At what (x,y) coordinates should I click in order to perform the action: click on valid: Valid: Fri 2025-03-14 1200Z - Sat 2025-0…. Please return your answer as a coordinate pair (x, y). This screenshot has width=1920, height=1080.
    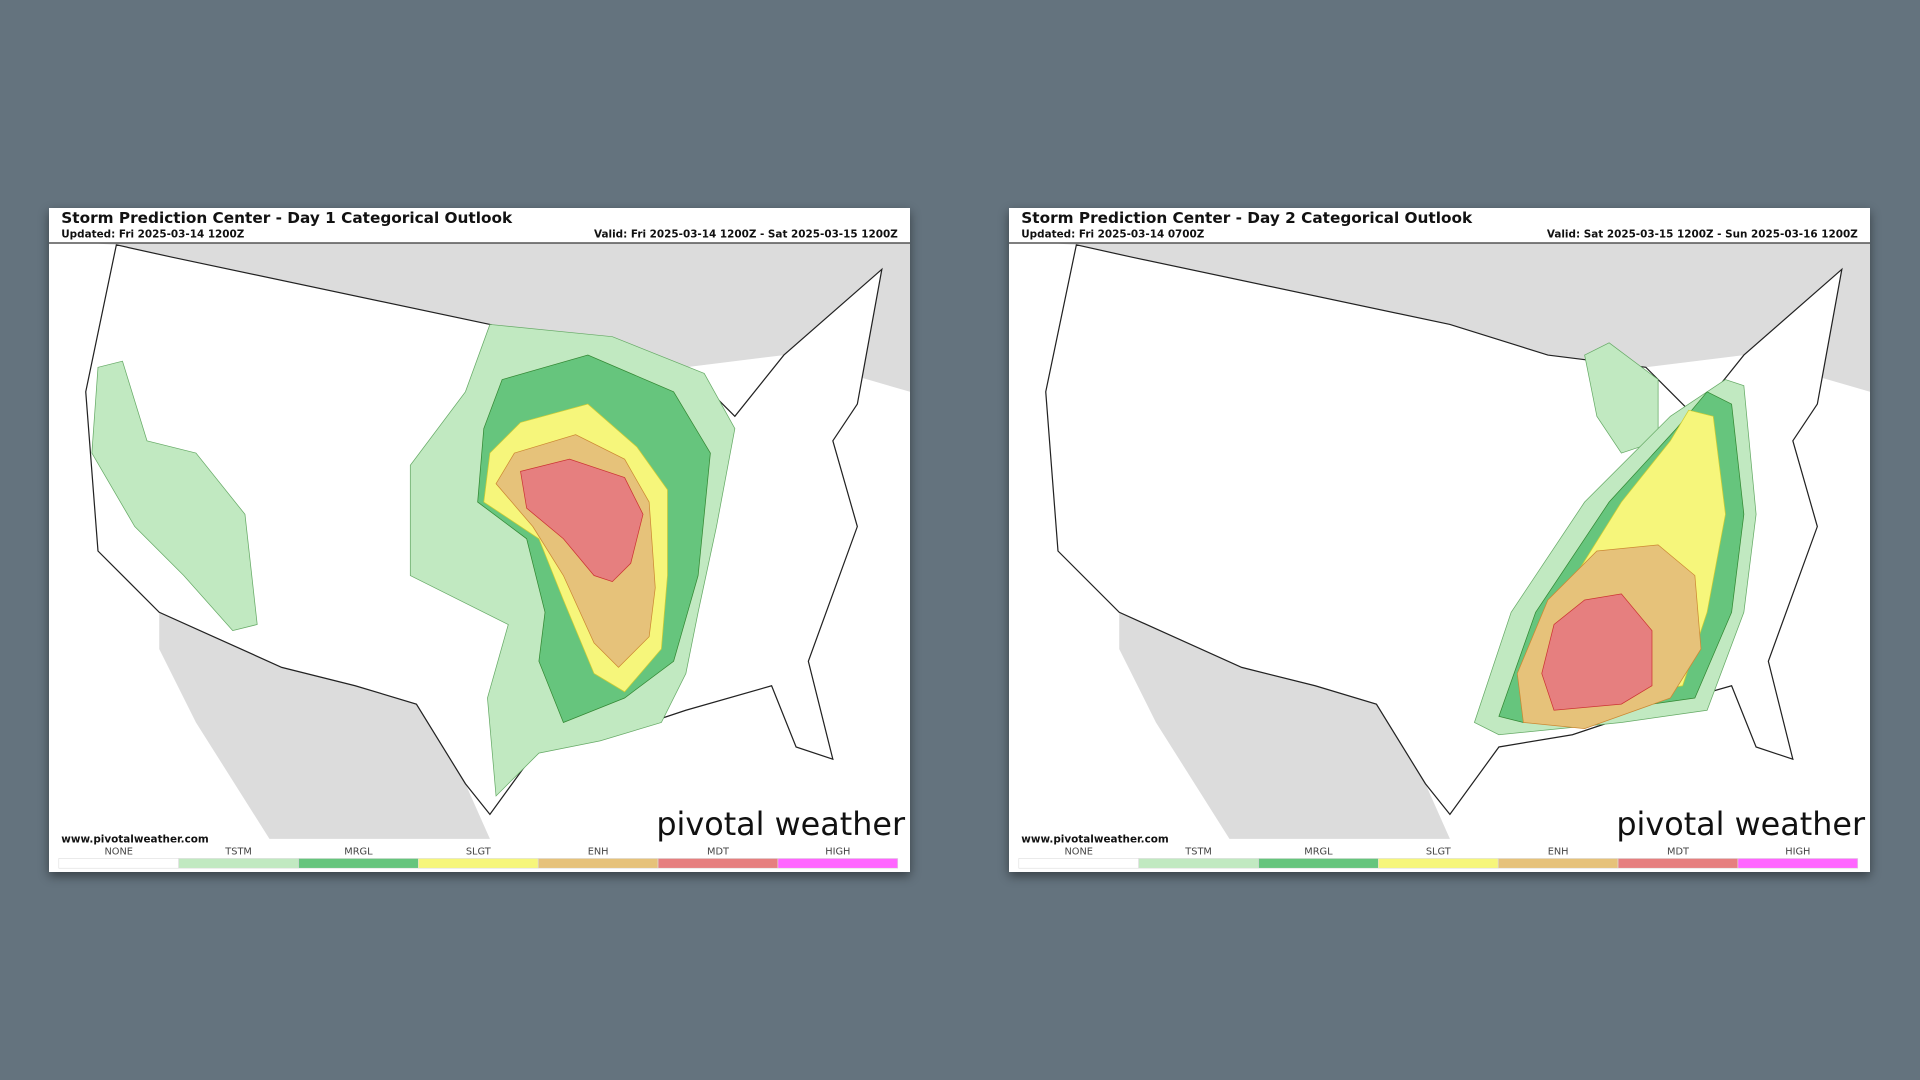
    Looking at the image, I should click on (746, 234).